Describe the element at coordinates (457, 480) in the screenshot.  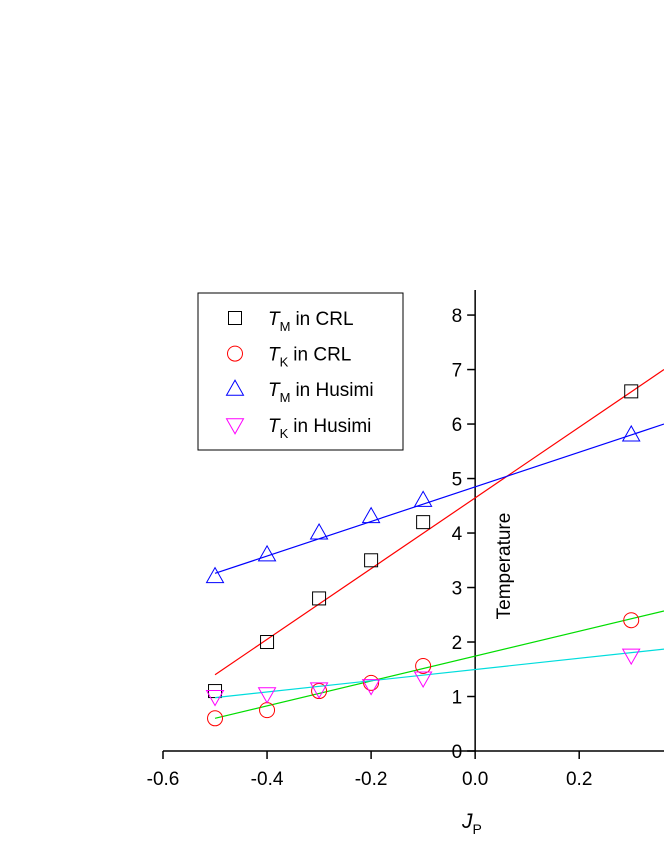
I see `y-tick-label: 5` at that location.